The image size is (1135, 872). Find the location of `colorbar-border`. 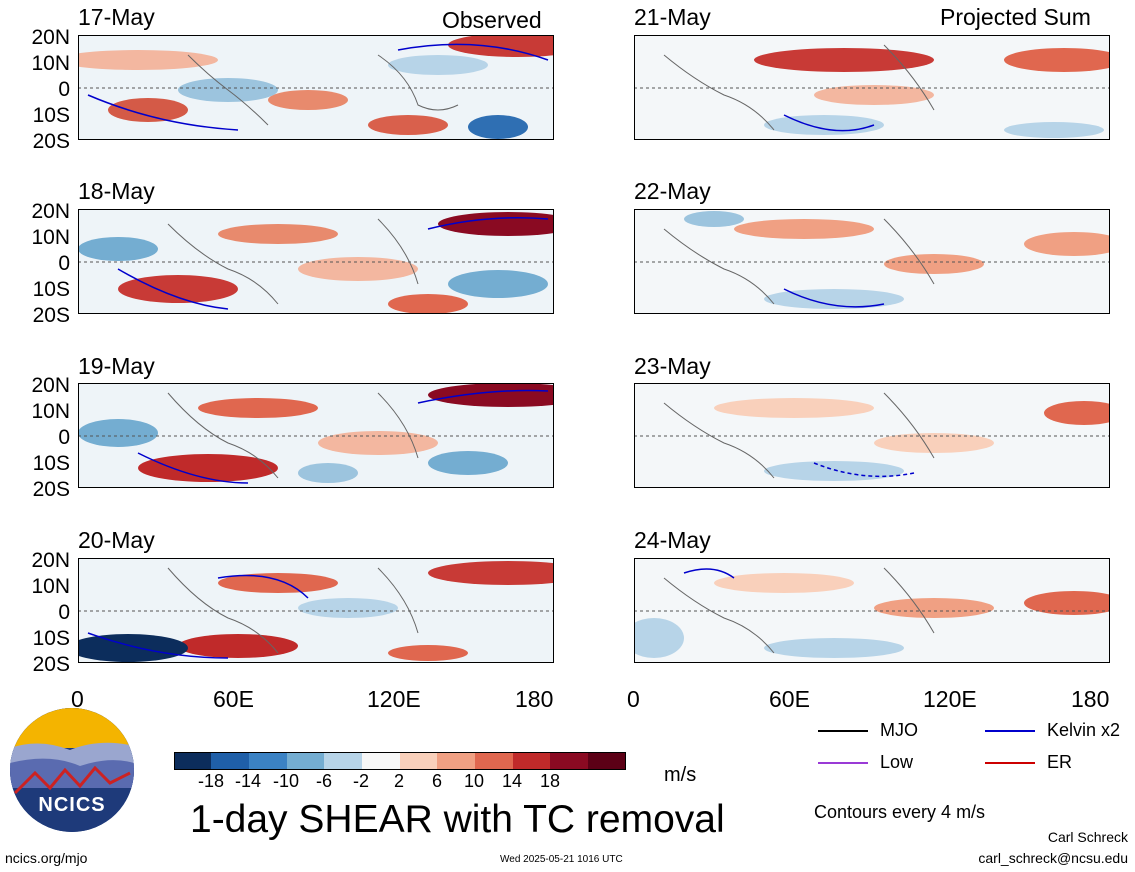

colorbar-border is located at coordinates (400, 761).